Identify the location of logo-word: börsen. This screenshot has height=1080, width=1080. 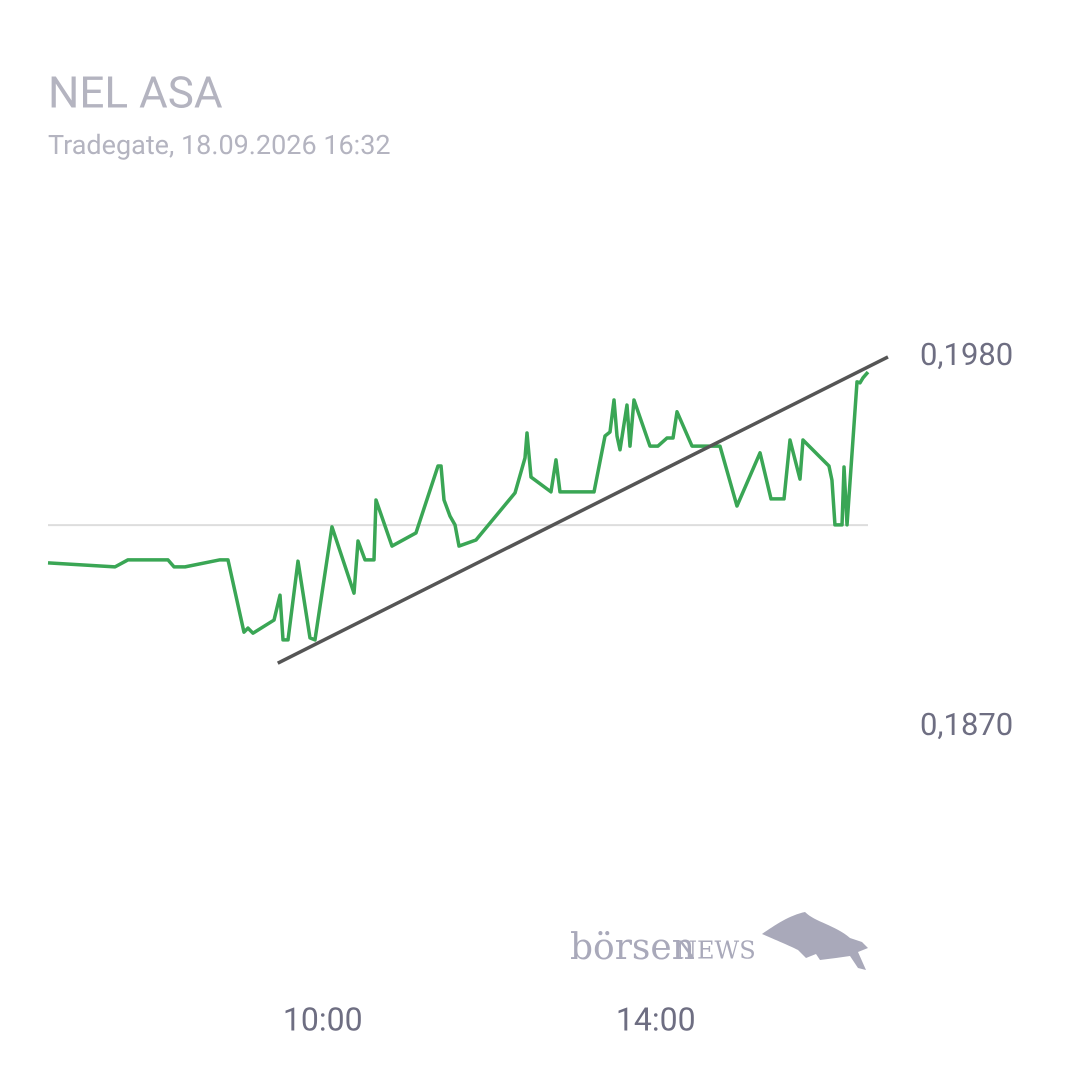
(632, 947).